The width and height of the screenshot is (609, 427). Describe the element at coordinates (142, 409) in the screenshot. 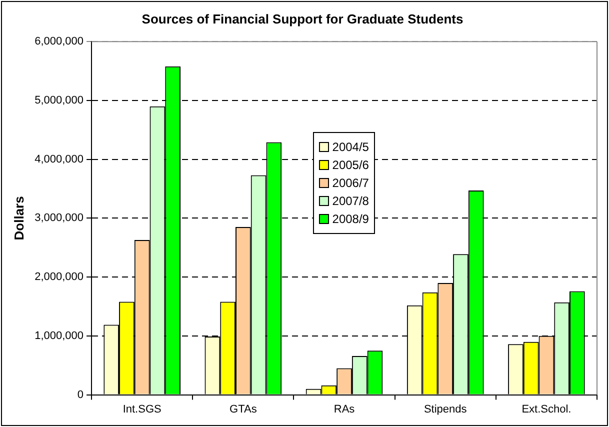

I see `x-tick-label: Int.SGS` at that location.